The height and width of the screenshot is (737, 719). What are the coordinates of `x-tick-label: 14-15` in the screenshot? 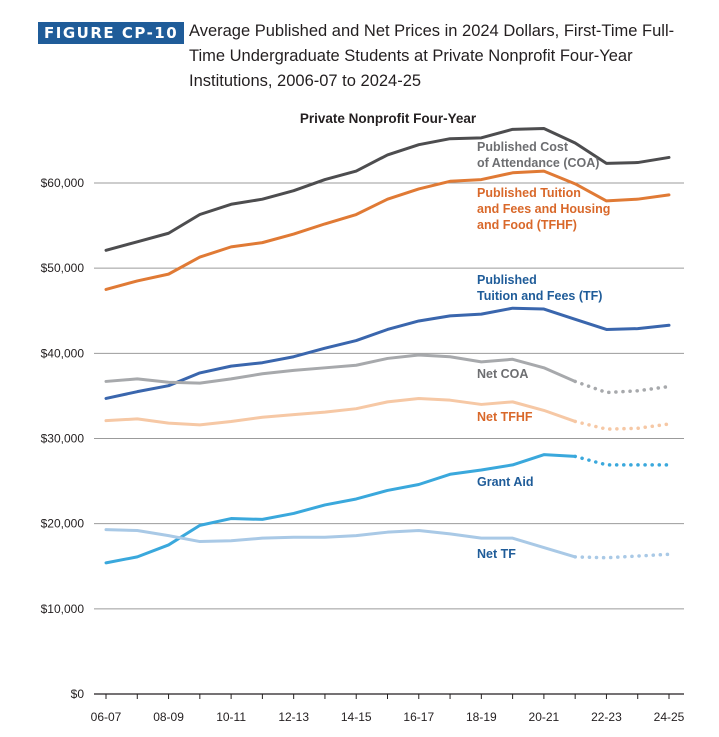 It's located at (356, 717).